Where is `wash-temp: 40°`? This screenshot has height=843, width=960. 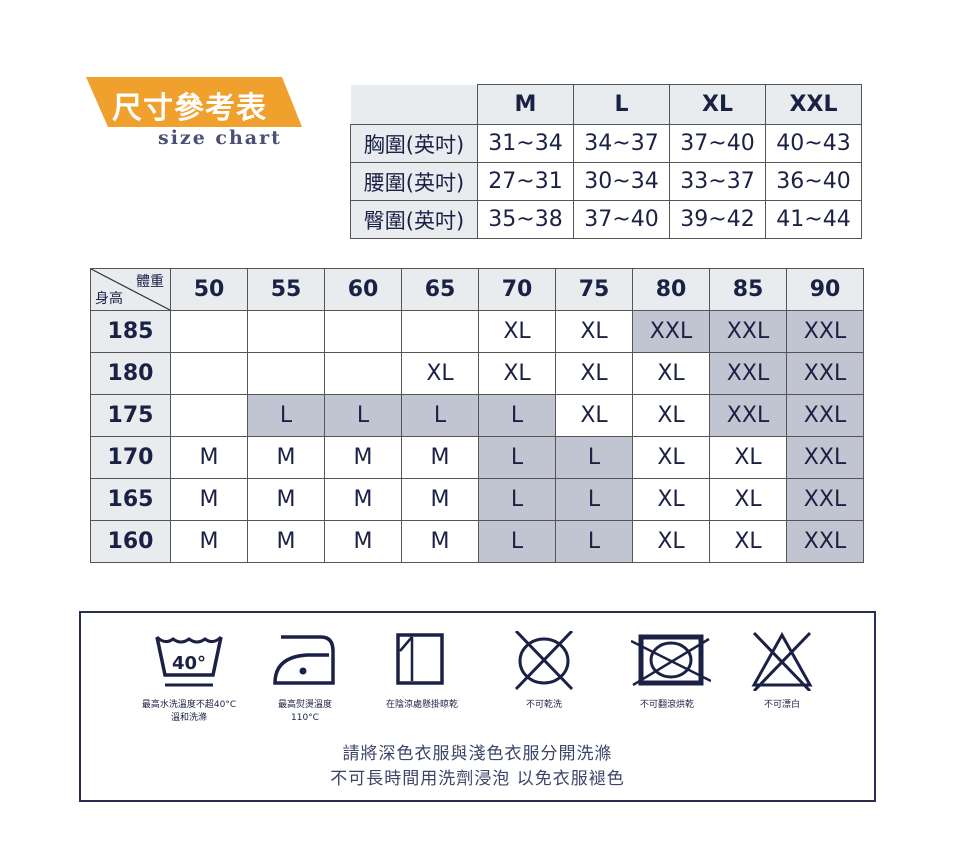 wash-temp: 40° is located at coordinates (189, 663).